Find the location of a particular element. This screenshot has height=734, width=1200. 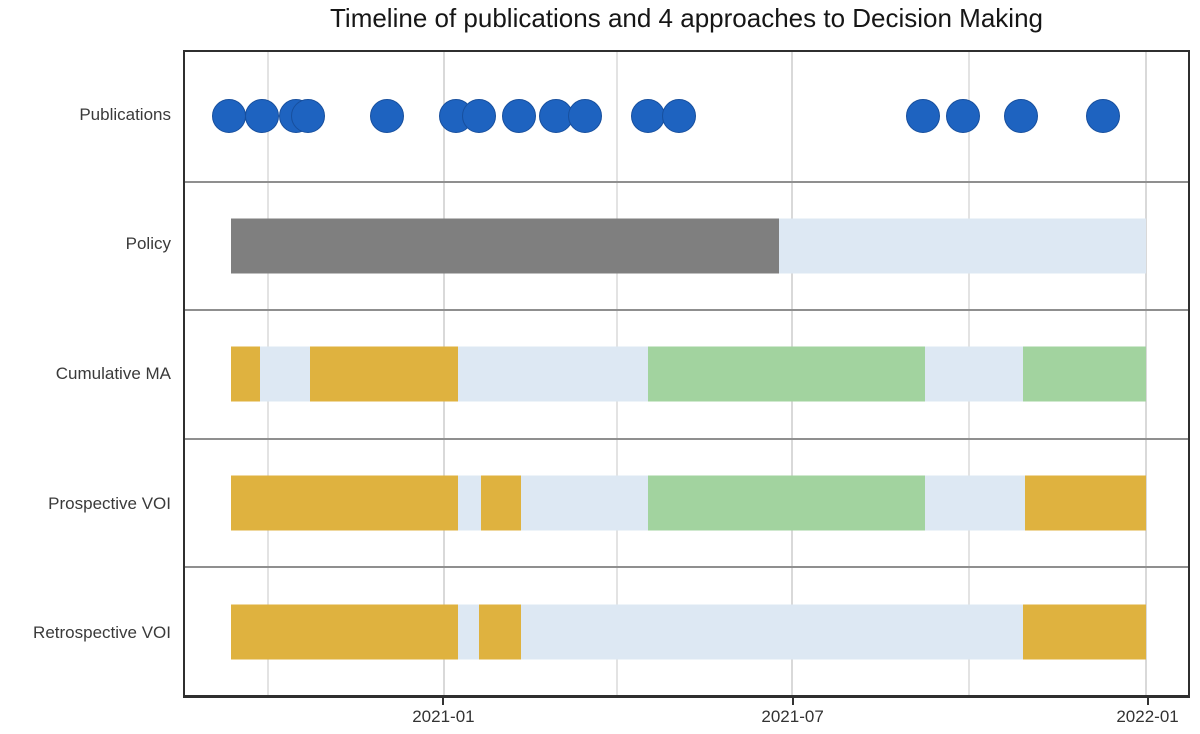

panel-cumulative-ma is located at coordinates (686, 373).